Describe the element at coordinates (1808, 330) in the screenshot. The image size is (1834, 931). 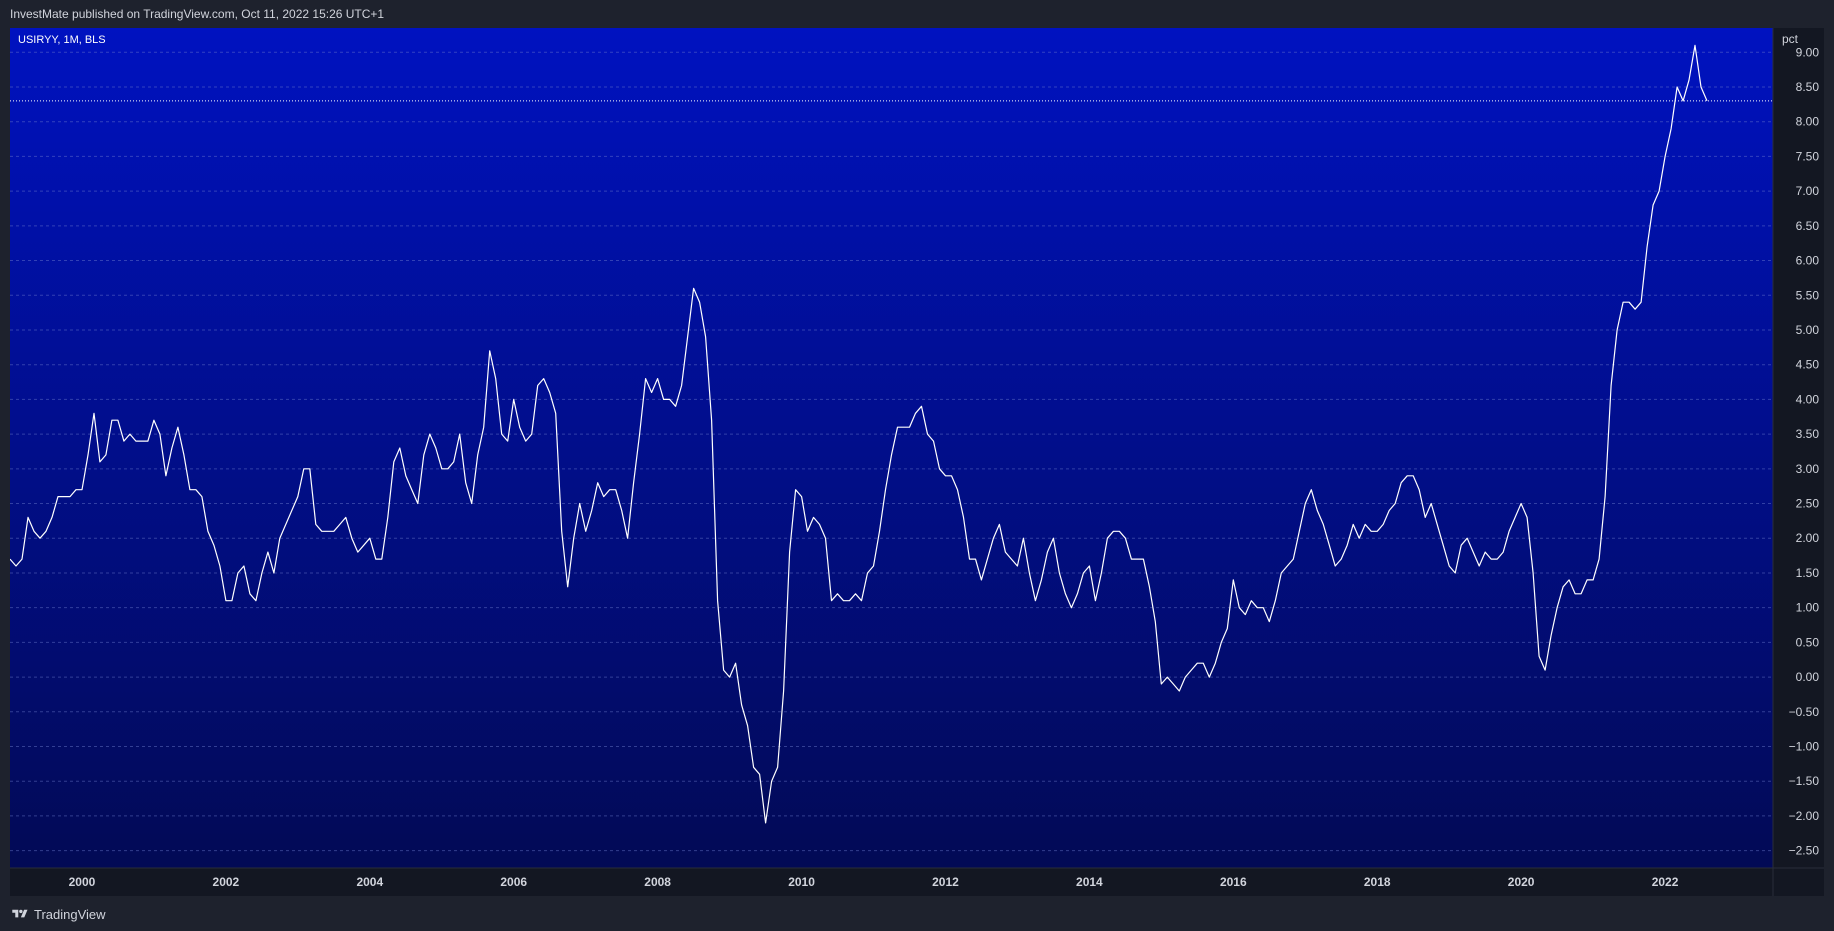
I see `y-tick-label: 5.00` at that location.